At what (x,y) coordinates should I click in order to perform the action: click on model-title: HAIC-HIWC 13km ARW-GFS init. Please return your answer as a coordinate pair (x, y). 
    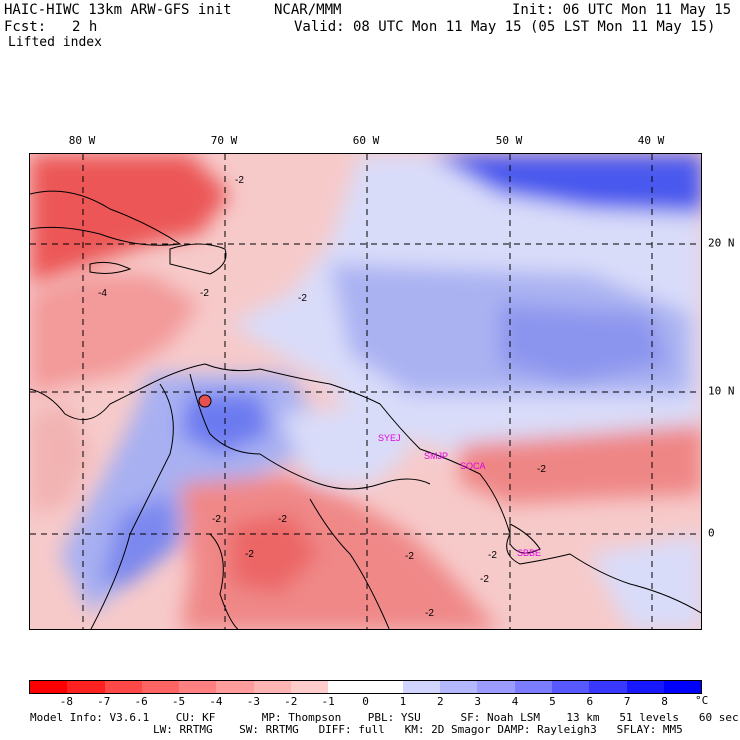
    Looking at the image, I should click on (118, 10).